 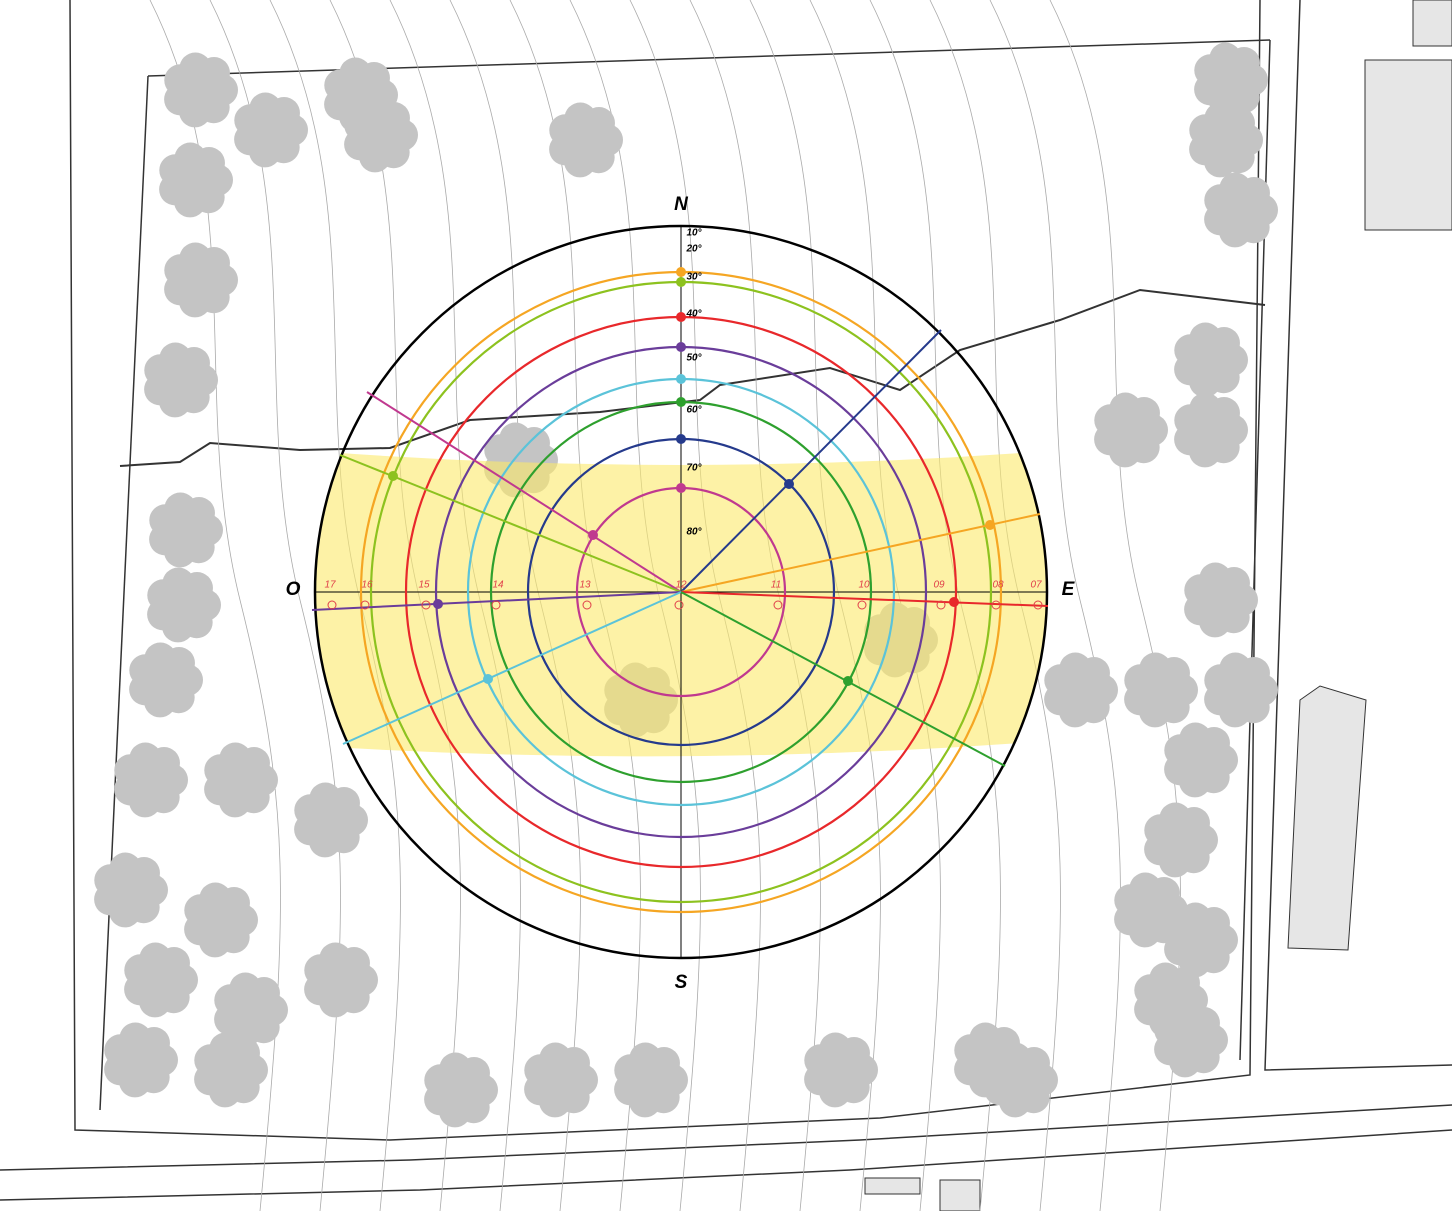 What do you see at coordinates (1036, 585) in the screenshot?
I see `hour-label: 07` at bounding box center [1036, 585].